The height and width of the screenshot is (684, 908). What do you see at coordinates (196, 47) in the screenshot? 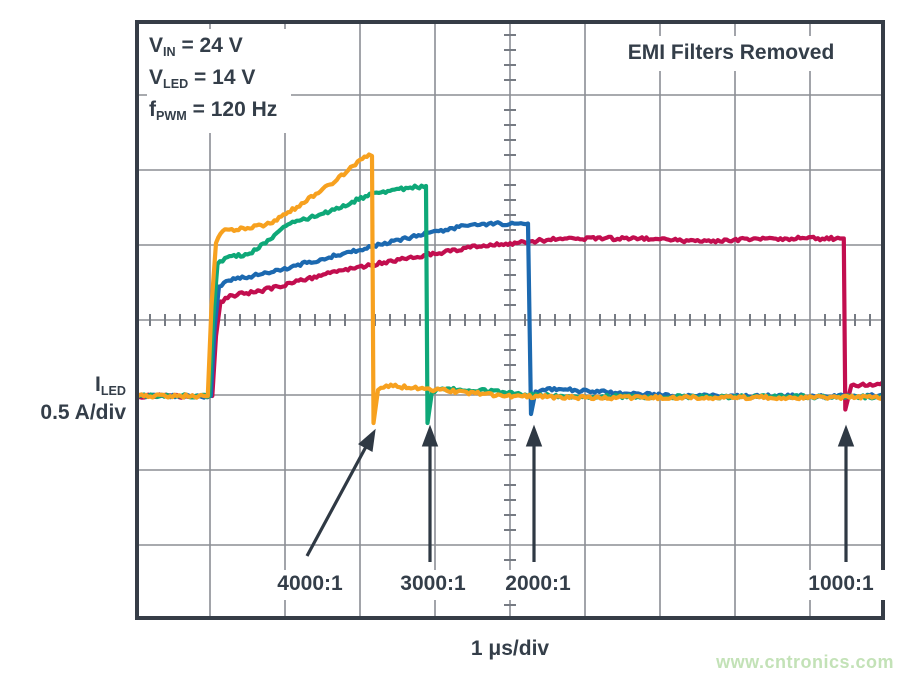
I see `condition-line-vin: VIN = 24 V` at bounding box center [196, 47].